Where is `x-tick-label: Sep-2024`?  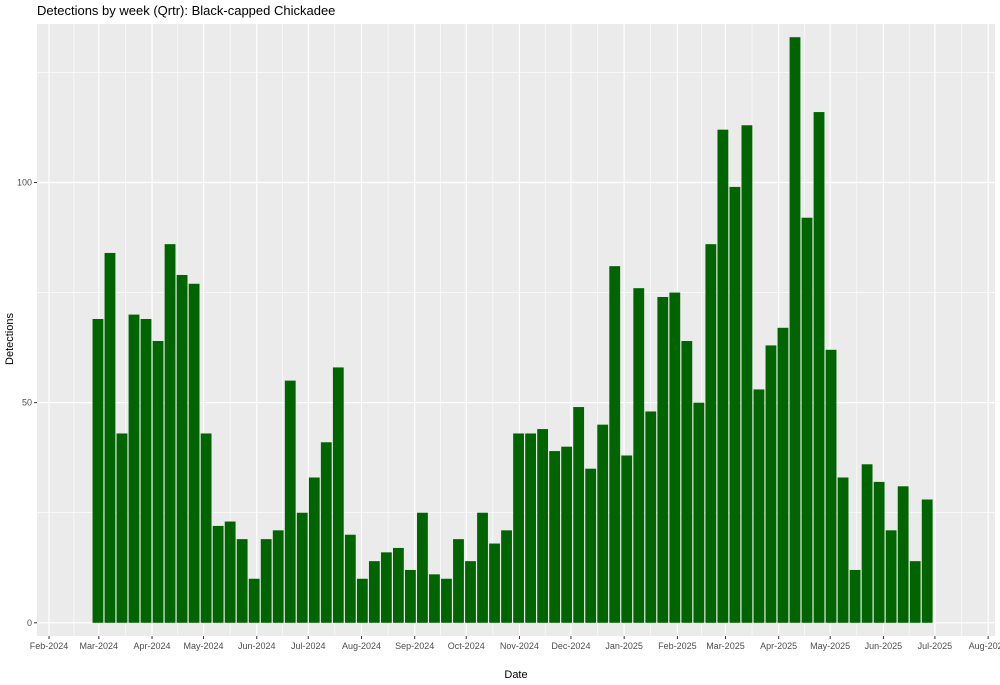
x-tick-label: Sep-2024 is located at coordinates (414, 646).